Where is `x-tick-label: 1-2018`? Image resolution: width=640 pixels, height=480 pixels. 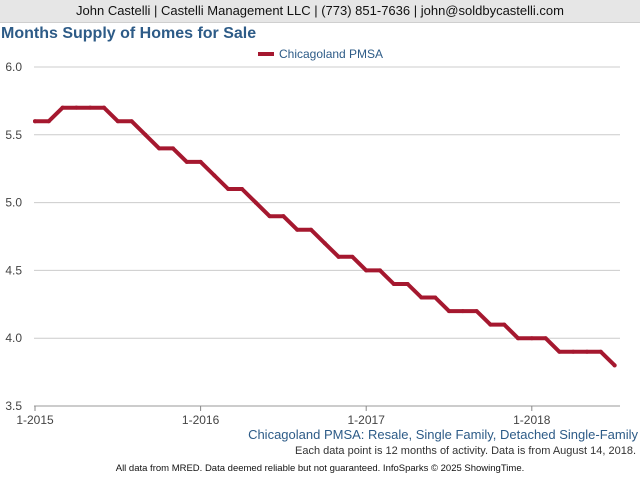 x-tick-label: 1-2018 is located at coordinates (532, 420).